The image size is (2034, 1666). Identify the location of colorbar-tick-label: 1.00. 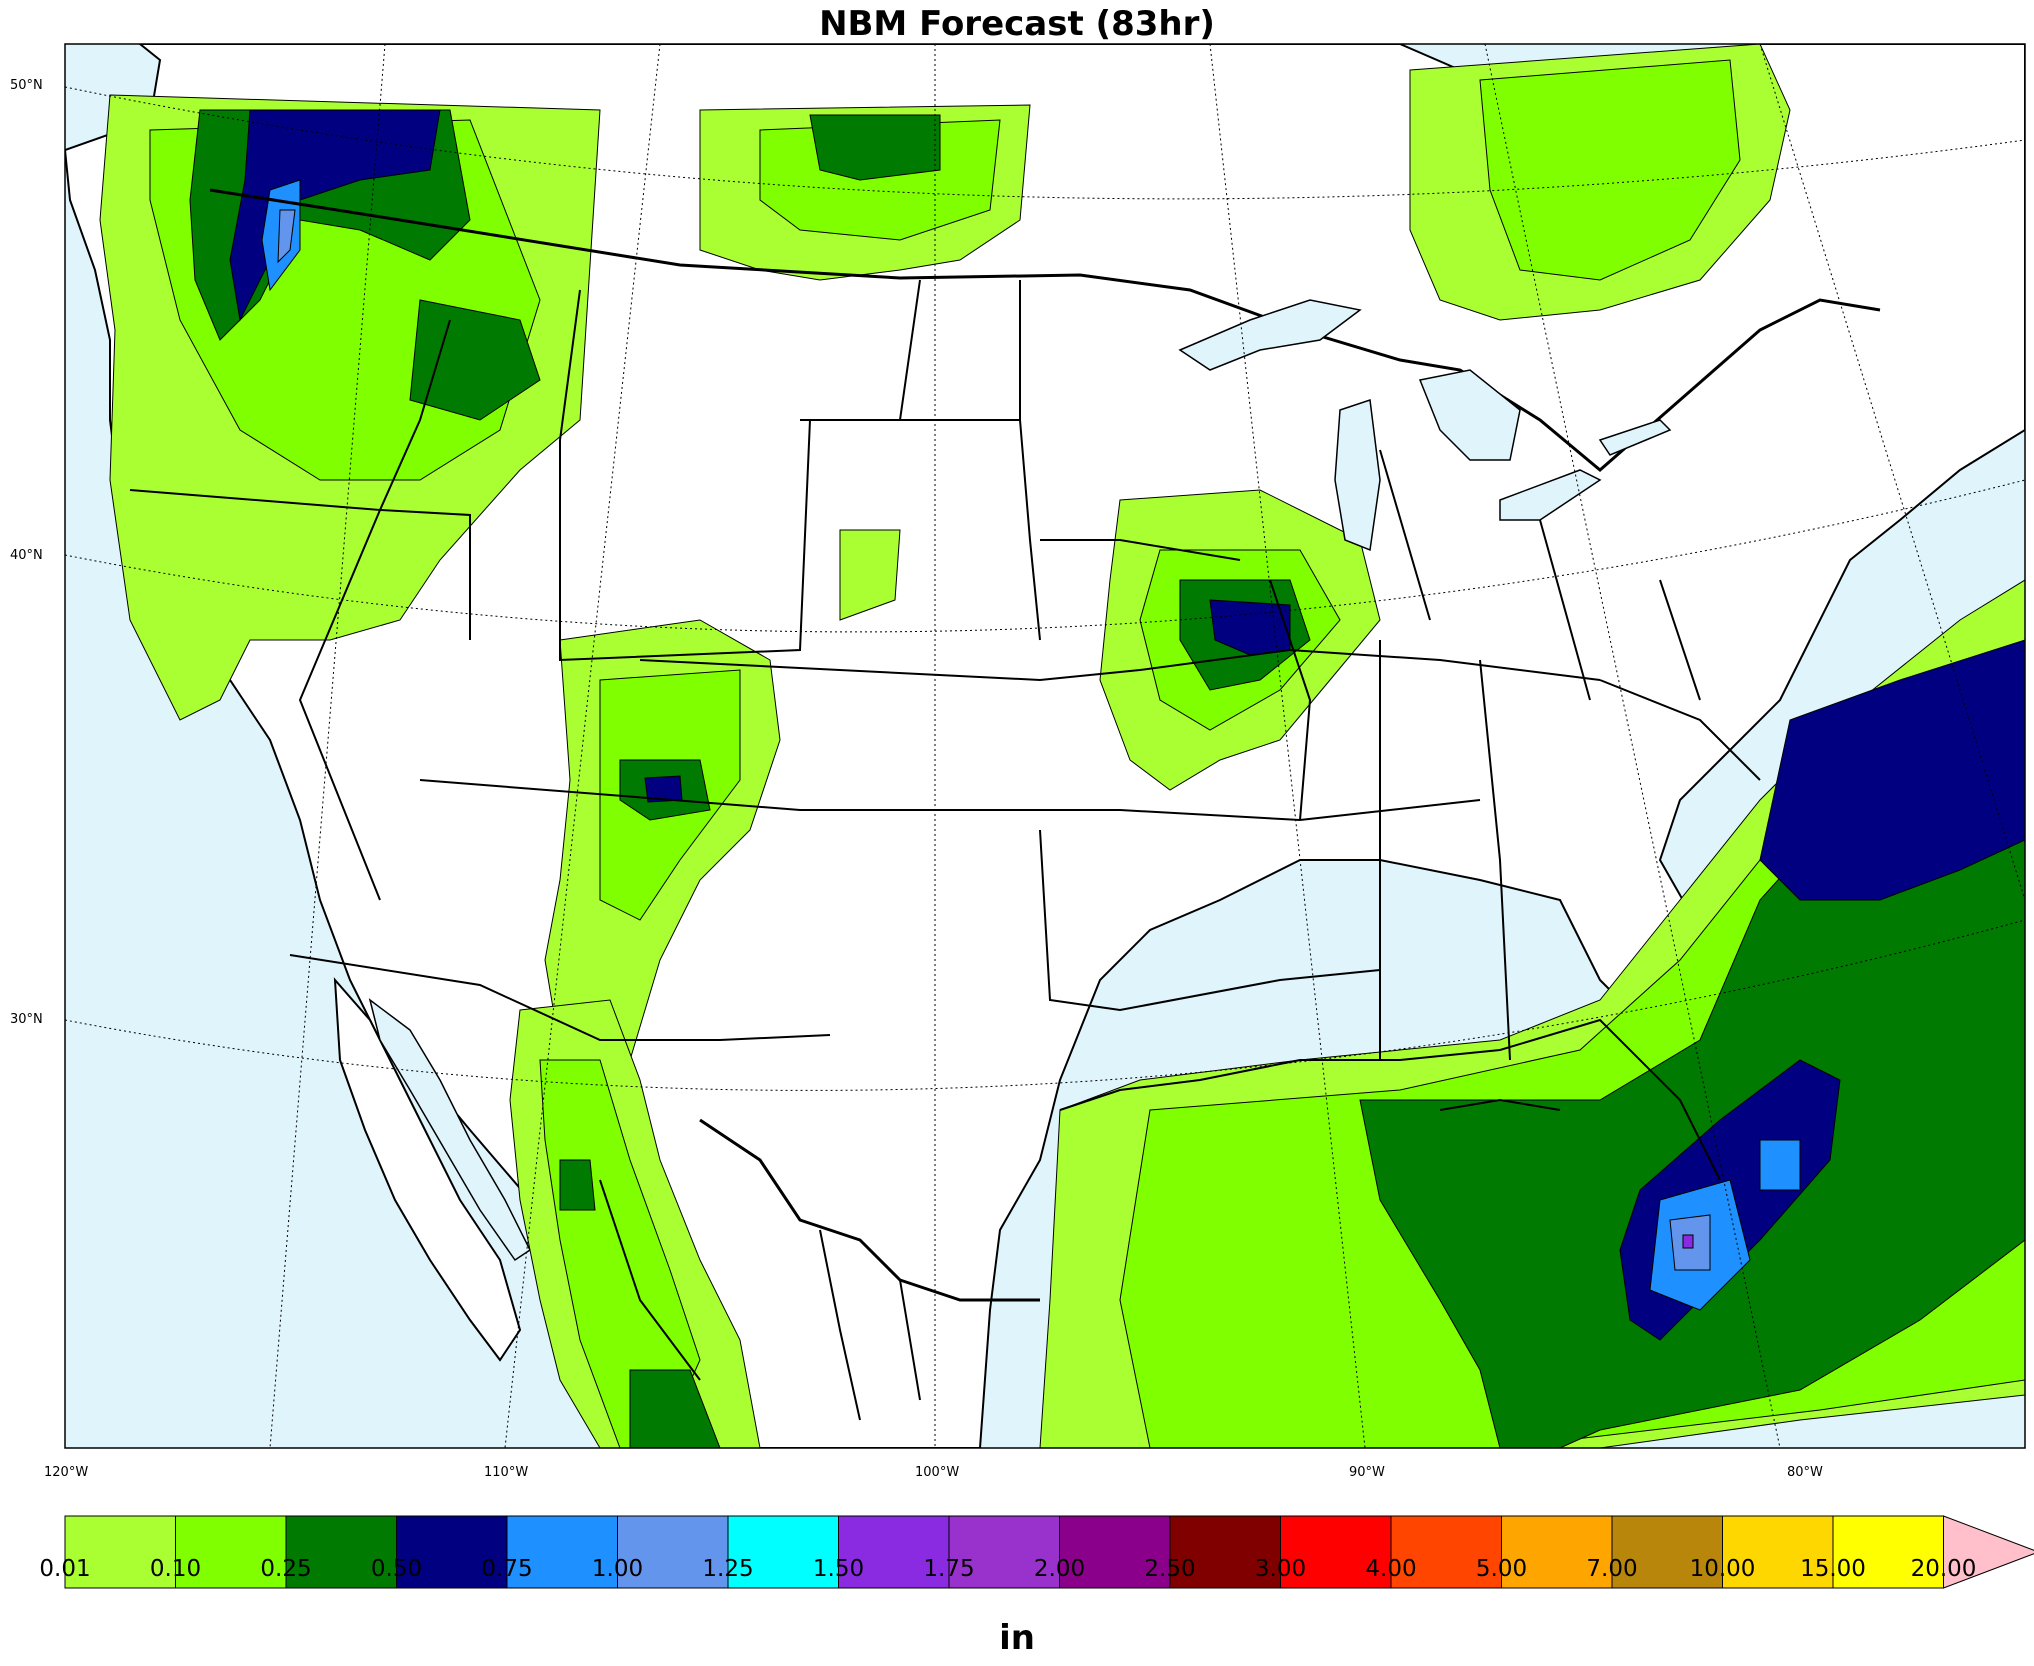
(617, 1569).